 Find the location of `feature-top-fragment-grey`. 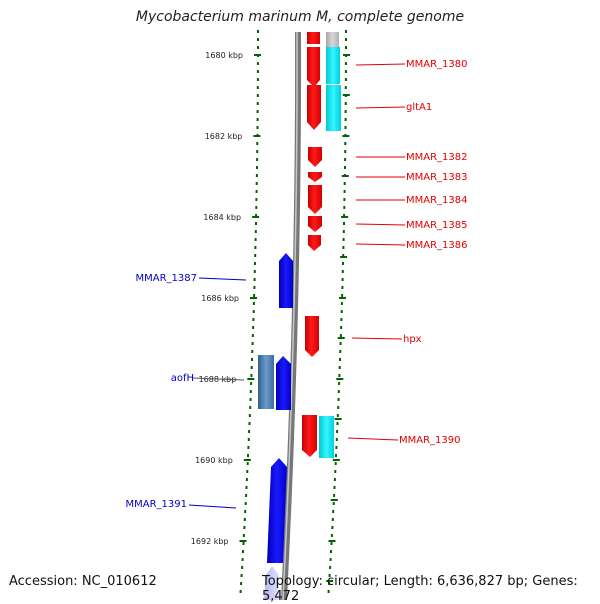

feature-top-fragment-grey is located at coordinates (332, 40).